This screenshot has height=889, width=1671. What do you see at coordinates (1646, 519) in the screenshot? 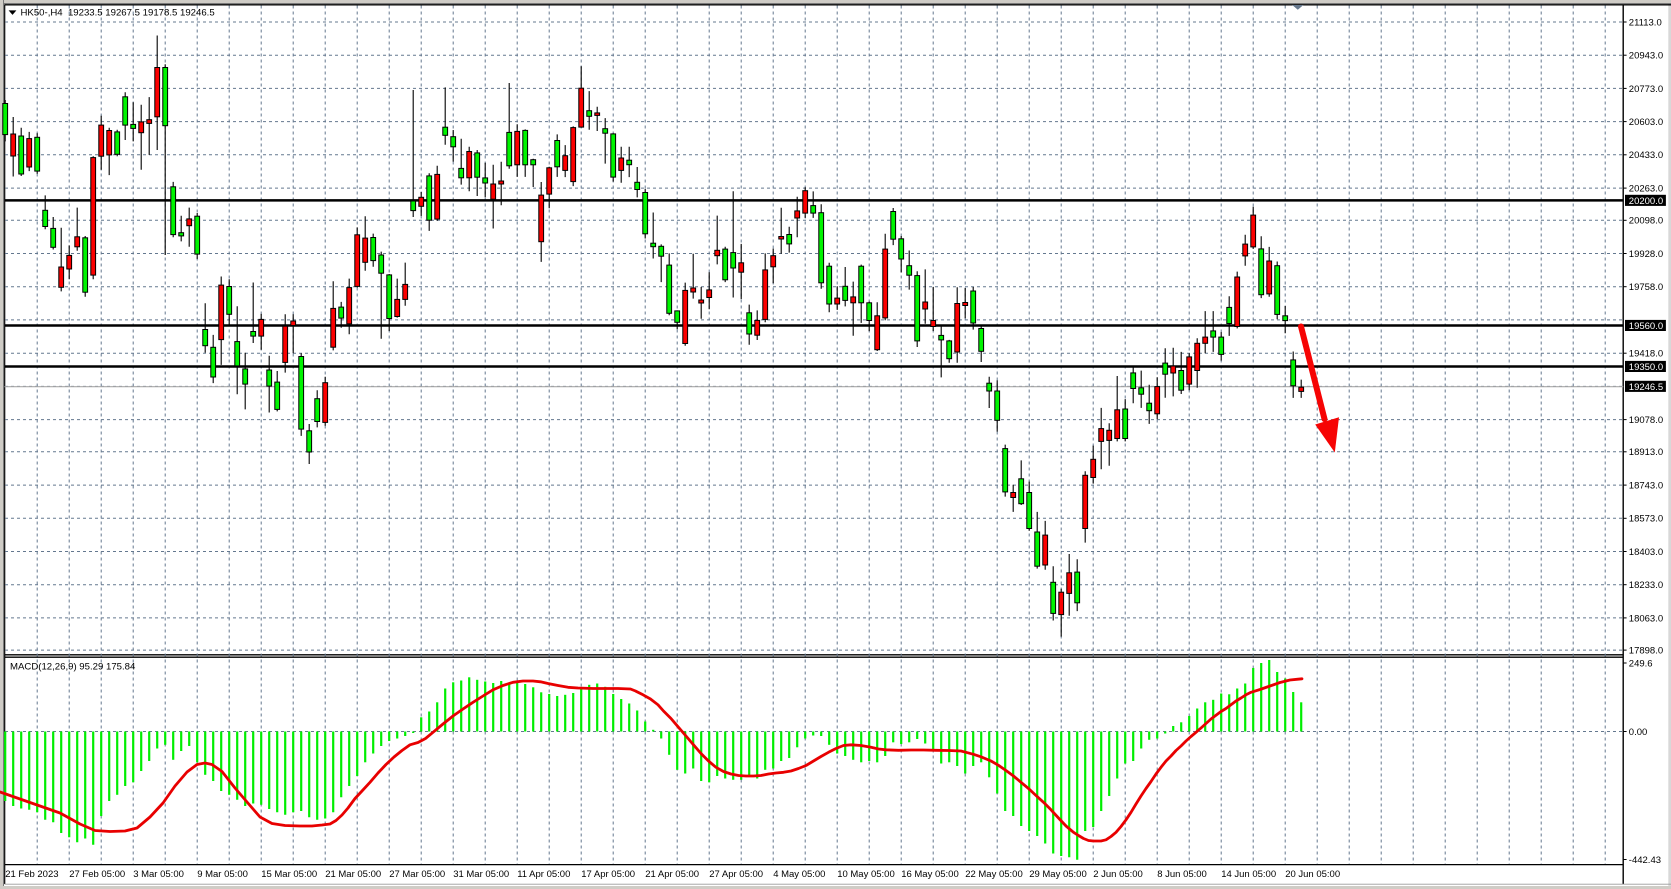
I see `svg-text: 18573.0` at bounding box center [1646, 519].